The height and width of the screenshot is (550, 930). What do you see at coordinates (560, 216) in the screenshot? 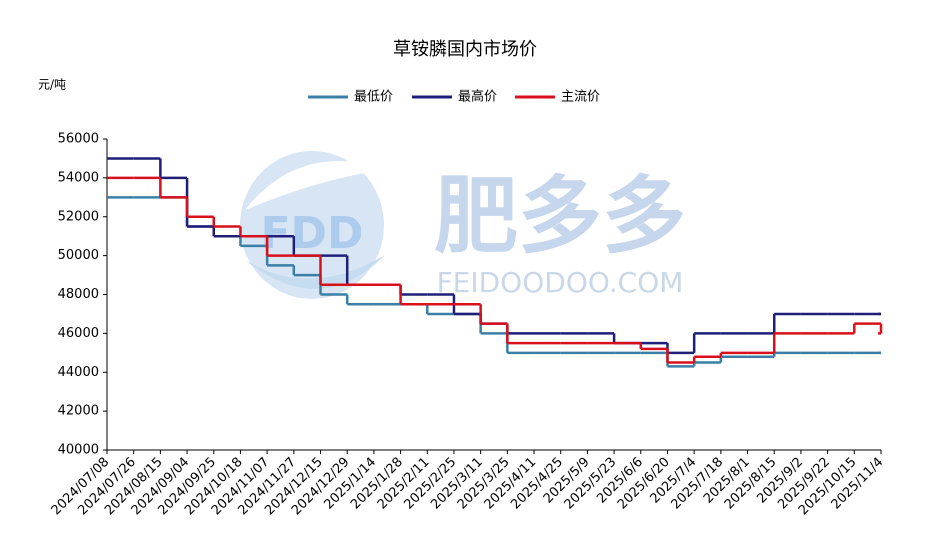
I see `brand-text: 肥多多` at bounding box center [560, 216].